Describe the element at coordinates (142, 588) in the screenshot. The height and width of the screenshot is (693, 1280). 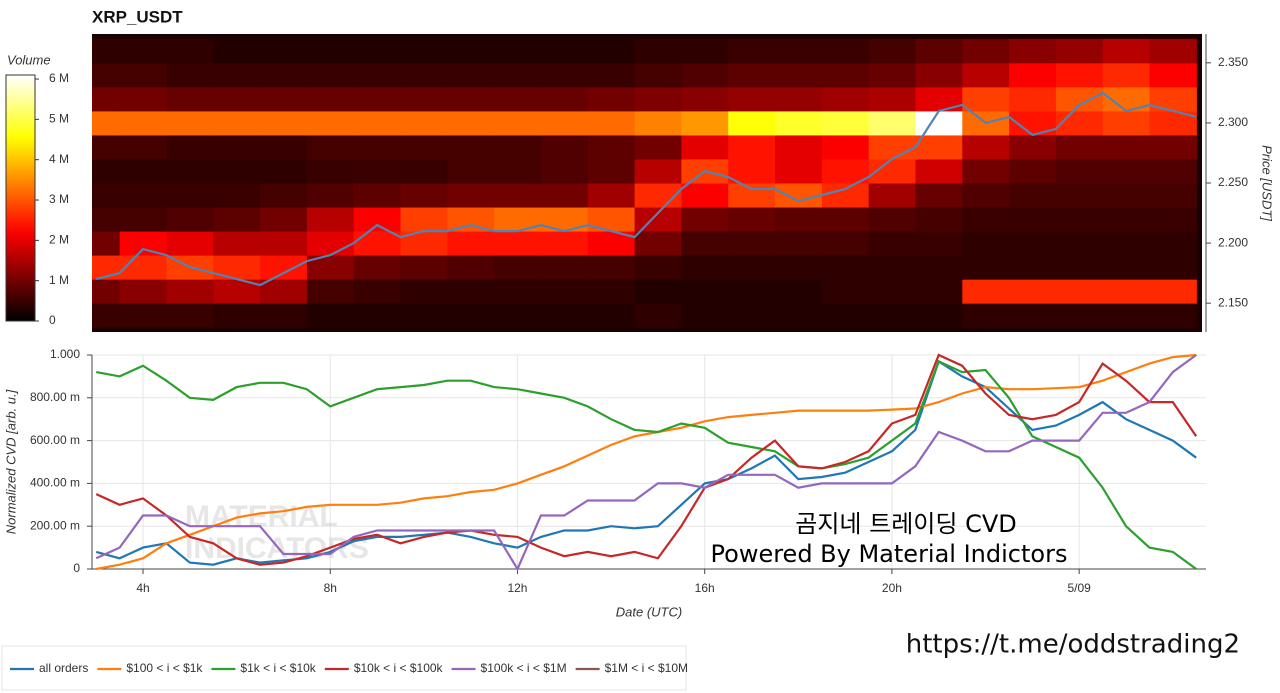
I see `x-tick-label: 4h` at that location.